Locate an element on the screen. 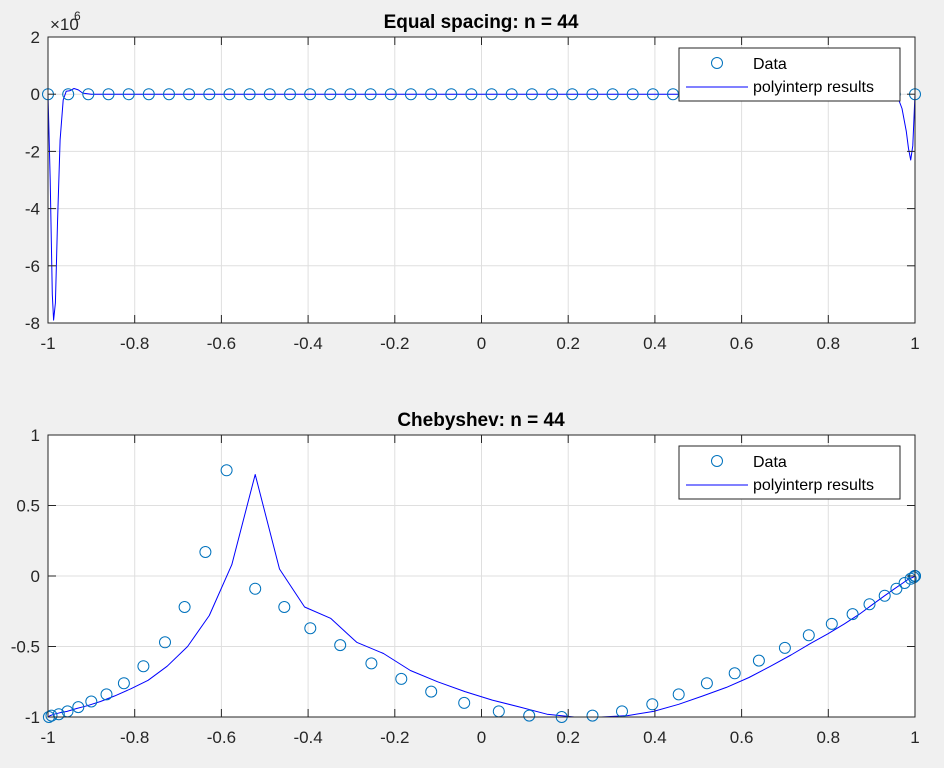 The width and height of the screenshot is (944, 768). y-tick-label: 0.5 is located at coordinates (28, 506).